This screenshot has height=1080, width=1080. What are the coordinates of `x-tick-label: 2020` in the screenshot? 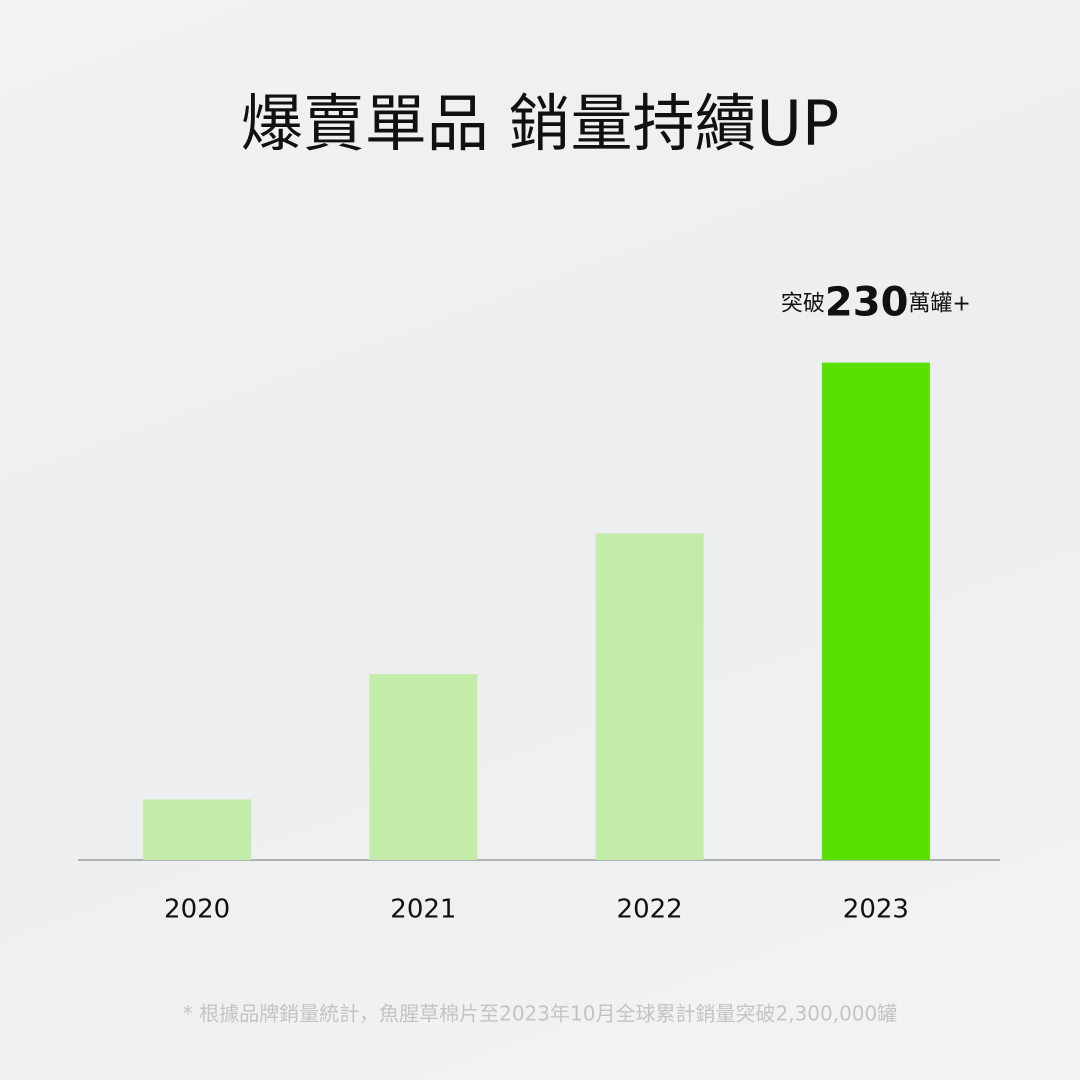 It's located at (197, 910).